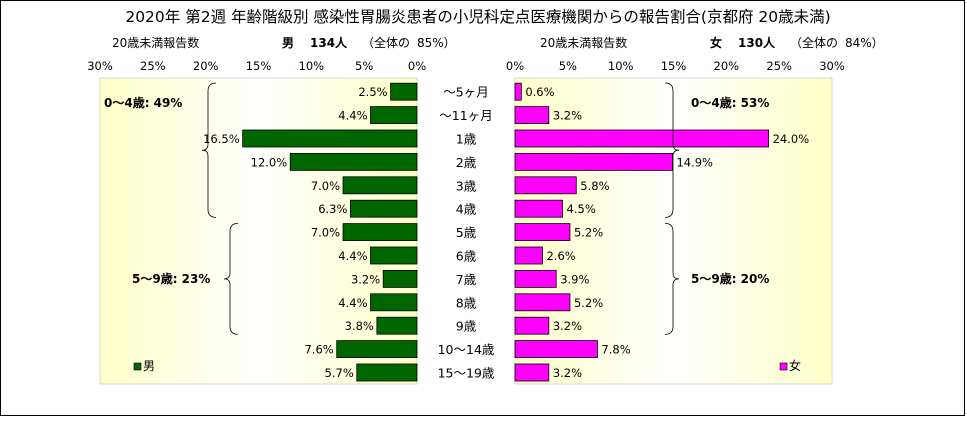 This screenshot has width=967, height=421. What do you see at coordinates (594, 186) in the screenshot?
I see `data-label: 5.8%` at bounding box center [594, 186].